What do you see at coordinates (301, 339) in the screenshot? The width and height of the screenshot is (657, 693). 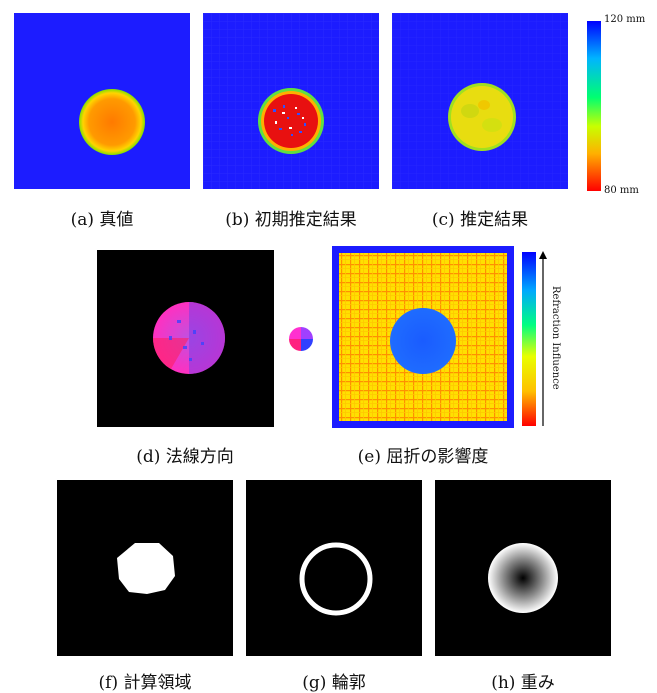 I see `normal-direction-legend-disc` at bounding box center [301, 339].